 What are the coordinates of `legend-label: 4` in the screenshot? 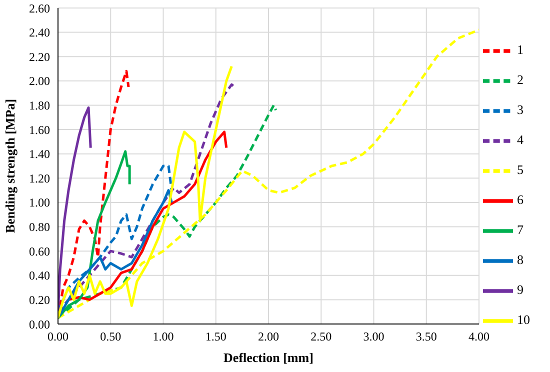 It's located at (520, 139).